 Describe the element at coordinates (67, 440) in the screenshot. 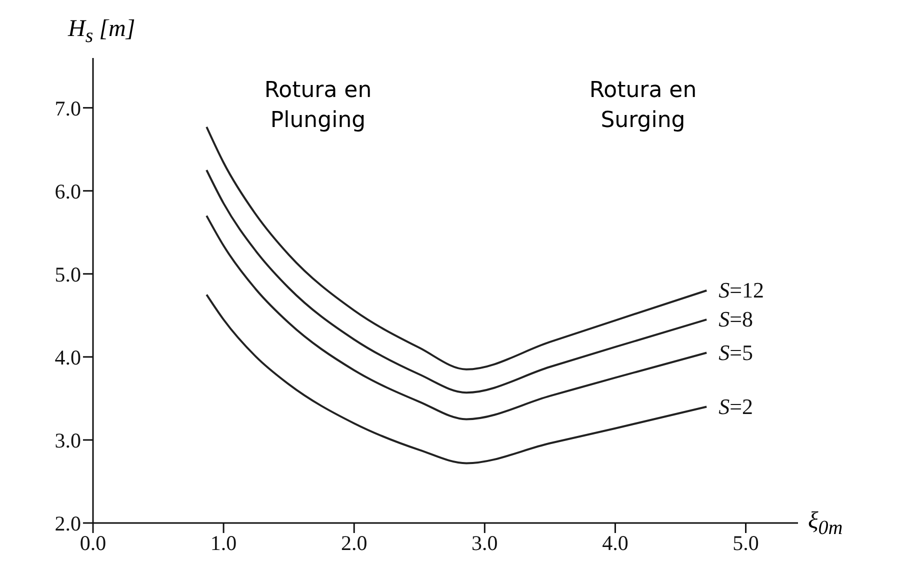

I see `y-tick-label: 3.0` at that location.